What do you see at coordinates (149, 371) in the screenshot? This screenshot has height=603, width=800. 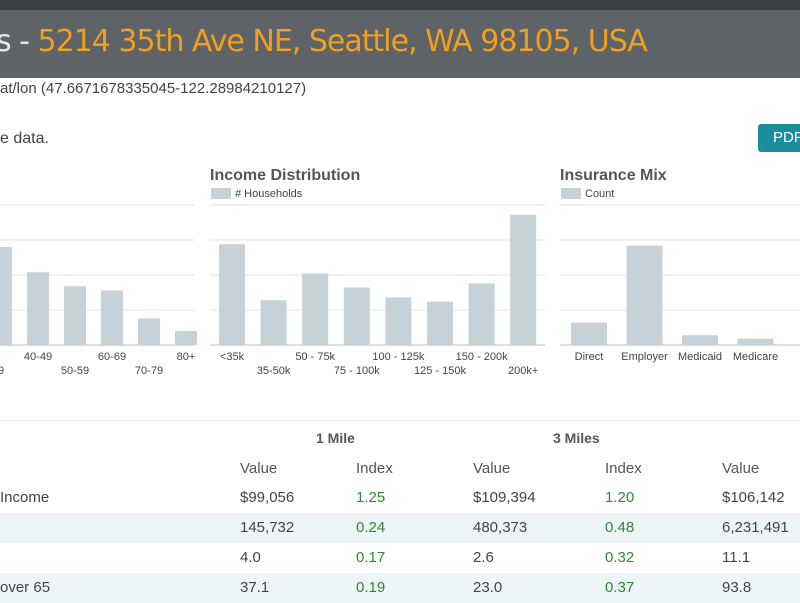 I see `tick-label: 70-79` at bounding box center [149, 371].